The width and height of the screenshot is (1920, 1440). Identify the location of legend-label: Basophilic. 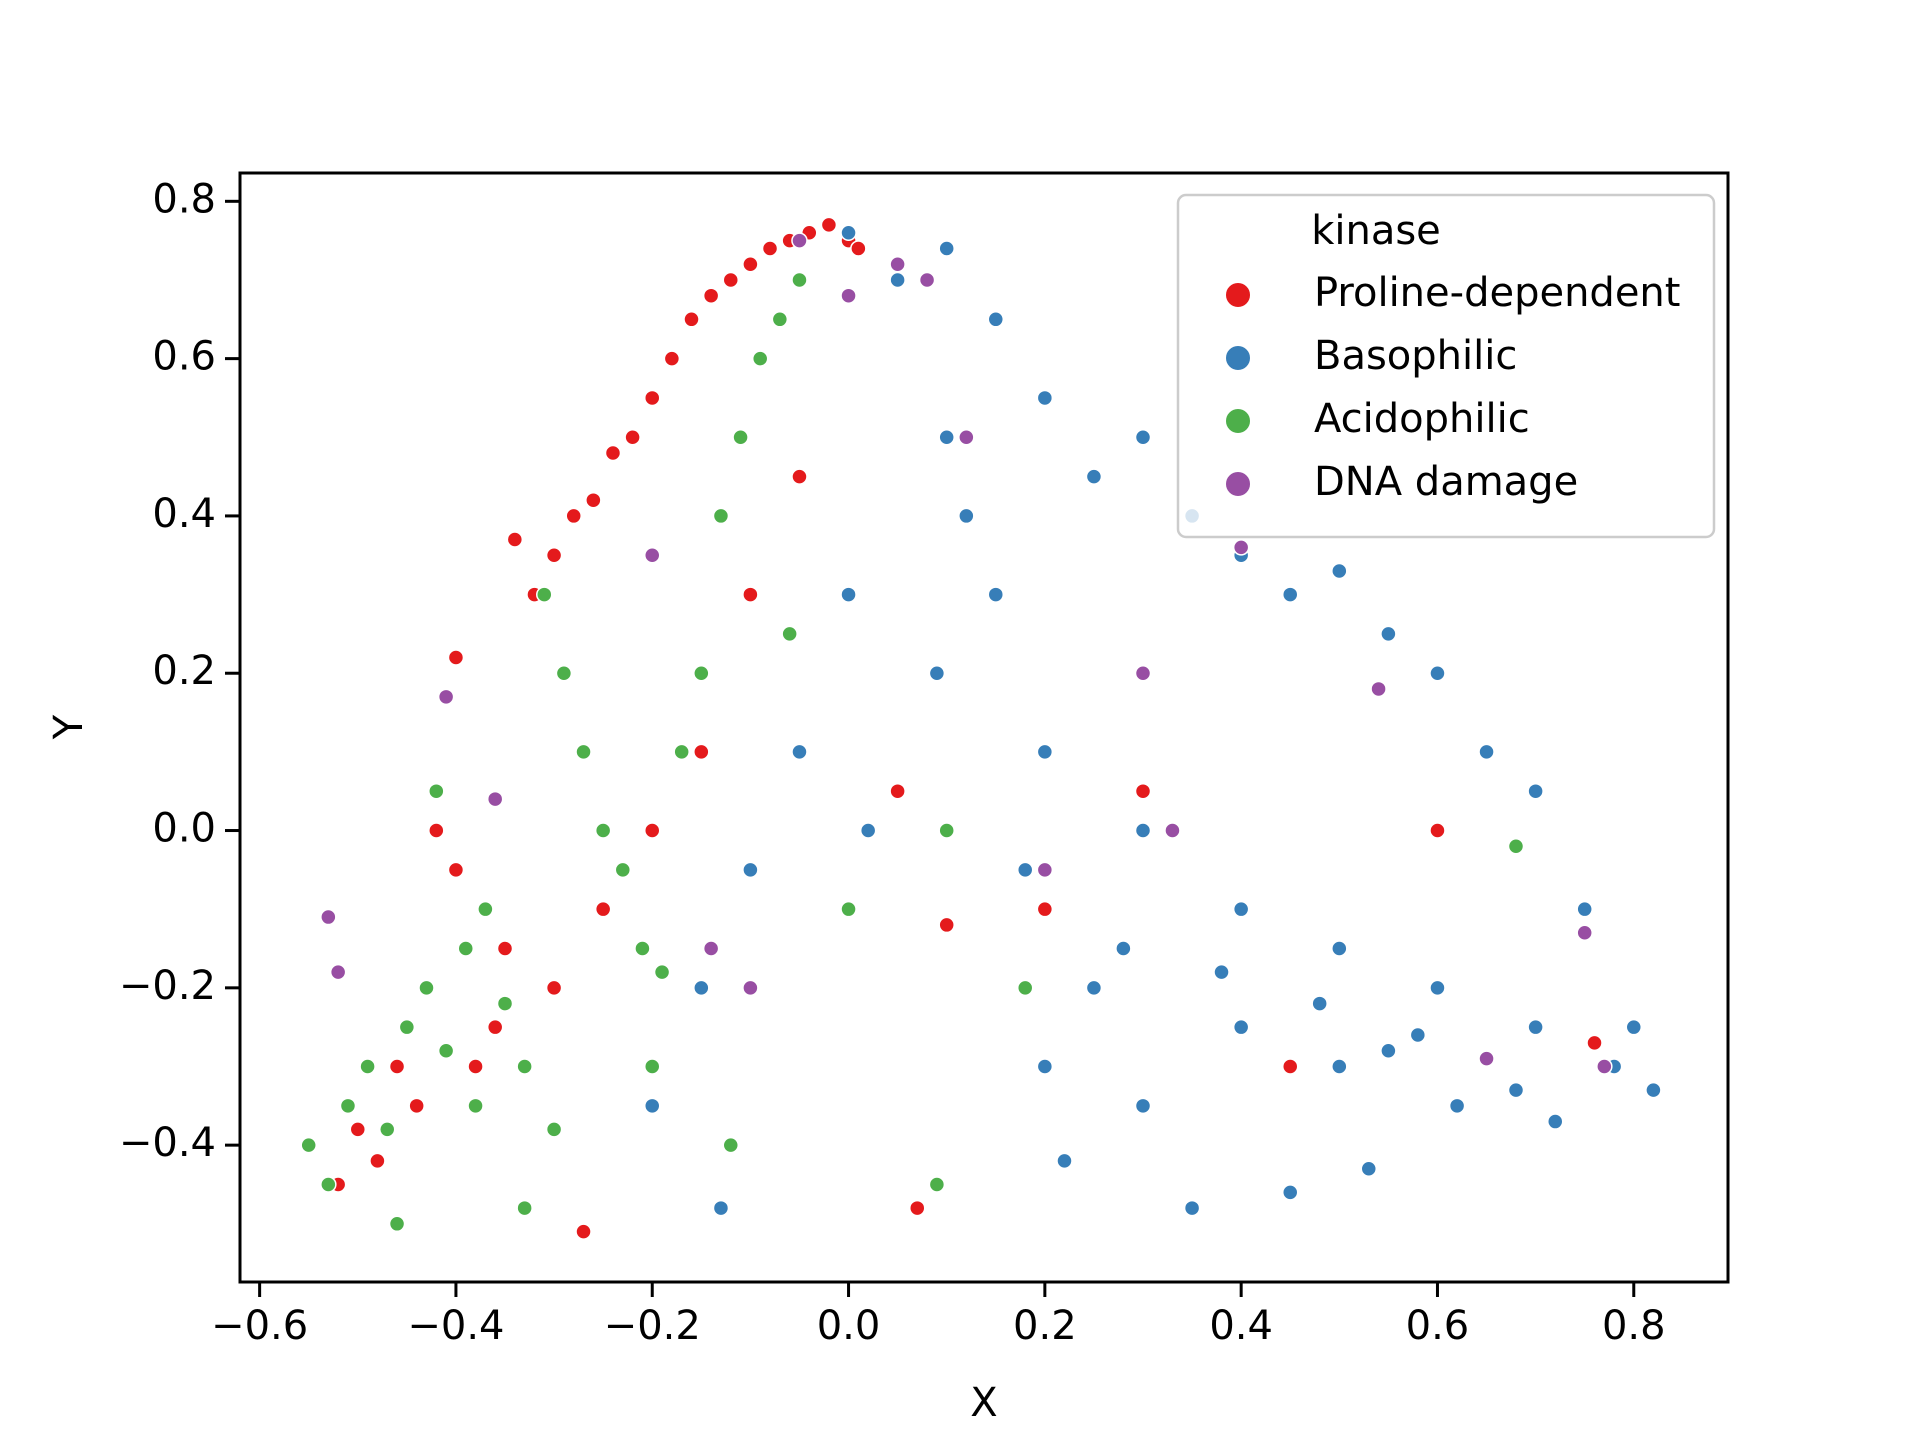
(1415, 356).